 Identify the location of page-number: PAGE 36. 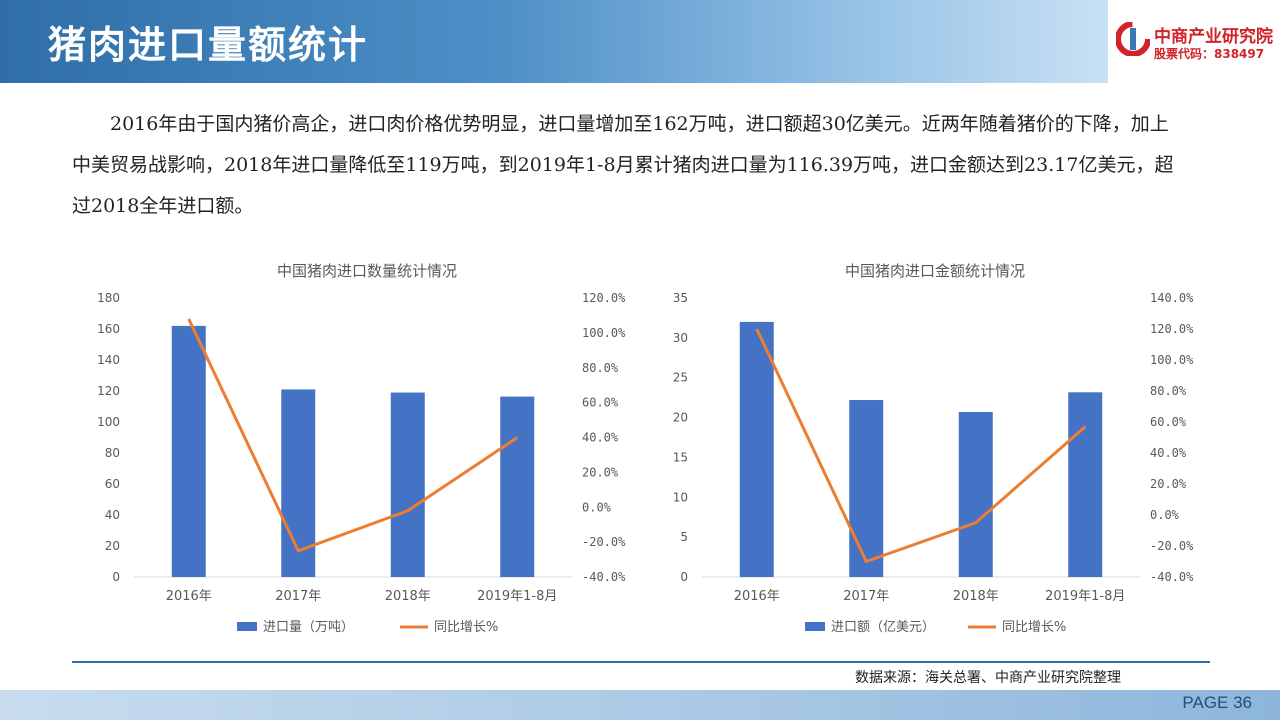
(1217, 702).